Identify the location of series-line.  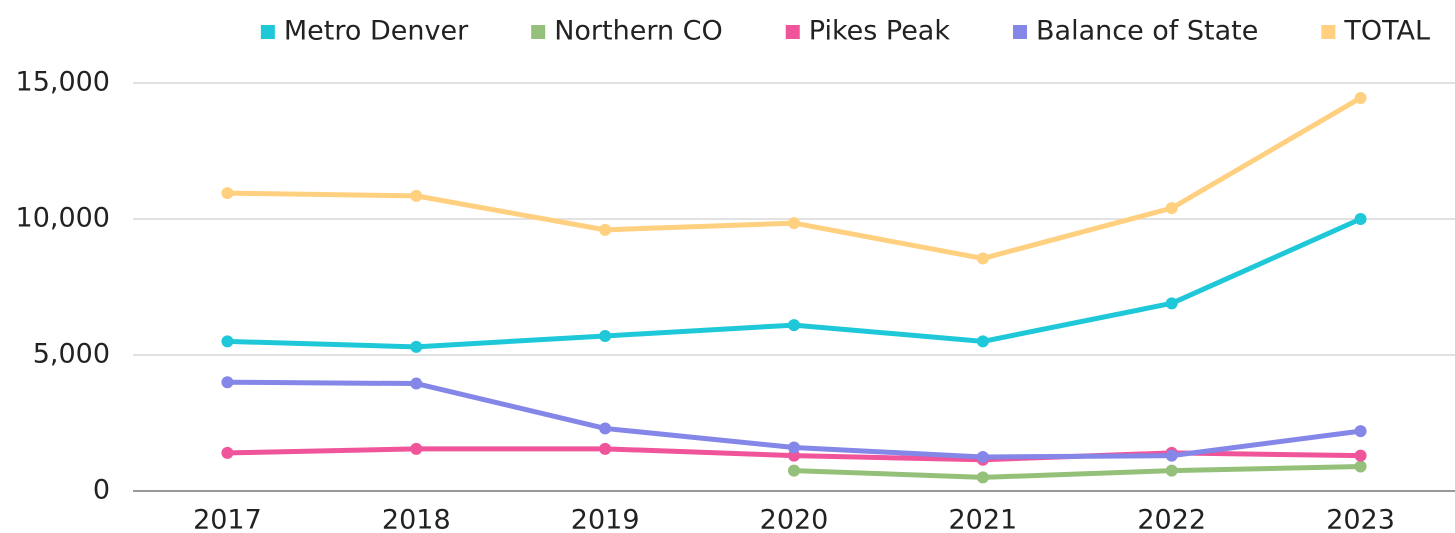
(1077, 472).